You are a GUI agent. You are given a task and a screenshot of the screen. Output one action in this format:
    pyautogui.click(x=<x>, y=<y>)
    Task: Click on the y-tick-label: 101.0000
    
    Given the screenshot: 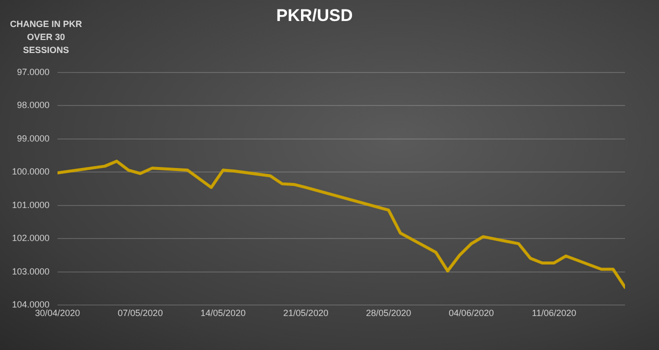 What is the action you would take?
    pyautogui.click(x=31, y=205)
    